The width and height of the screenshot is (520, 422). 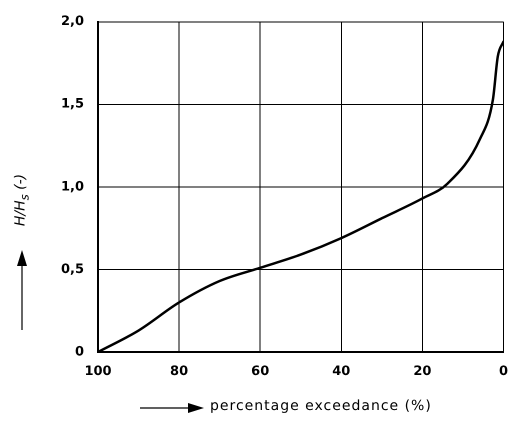 What do you see at coordinates (98, 372) in the screenshot?
I see `x-tick-label: 100` at bounding box center [98, 372].